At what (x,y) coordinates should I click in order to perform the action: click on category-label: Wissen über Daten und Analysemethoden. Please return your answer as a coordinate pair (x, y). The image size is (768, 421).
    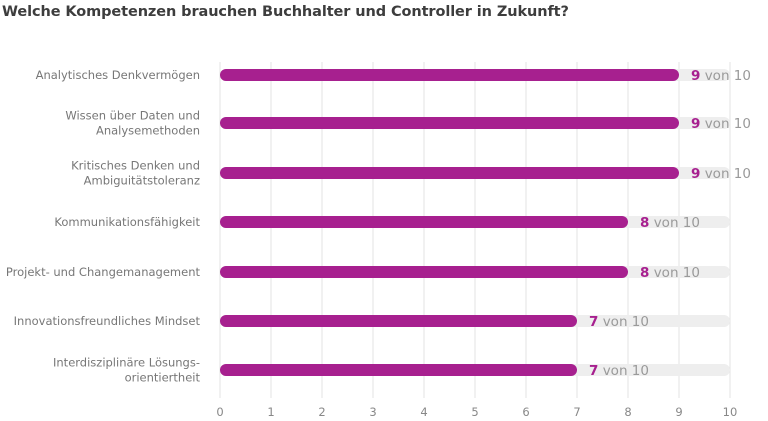
    Looking at the image, I should click on (132, 123).